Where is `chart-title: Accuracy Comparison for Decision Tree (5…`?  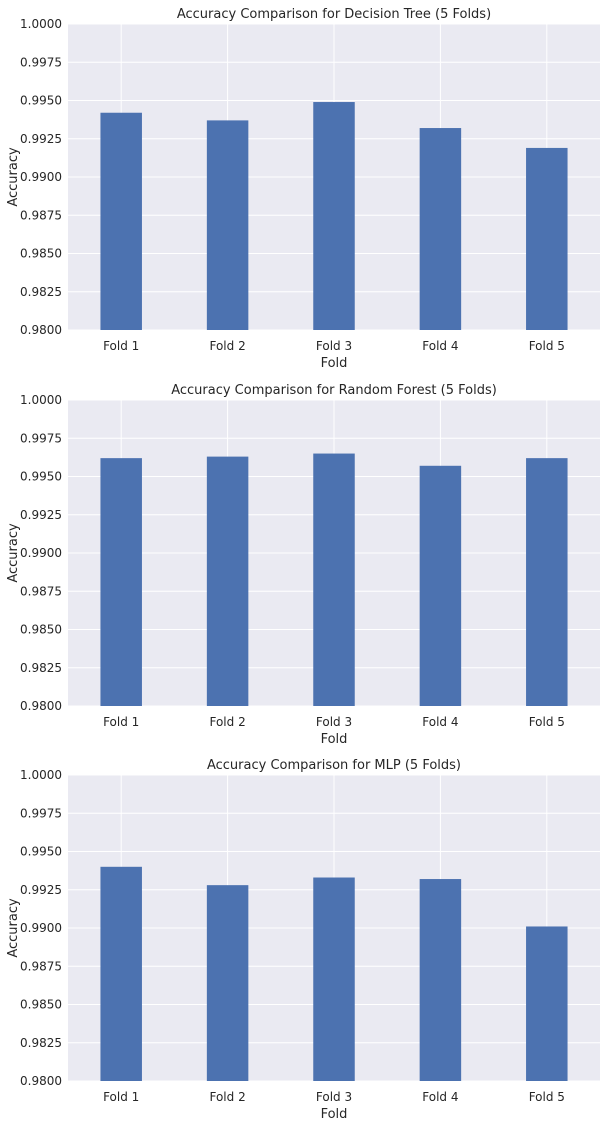 chart-title: Accuracy Comparison for Decision Tree (5… is located at coordinates (334, 14).